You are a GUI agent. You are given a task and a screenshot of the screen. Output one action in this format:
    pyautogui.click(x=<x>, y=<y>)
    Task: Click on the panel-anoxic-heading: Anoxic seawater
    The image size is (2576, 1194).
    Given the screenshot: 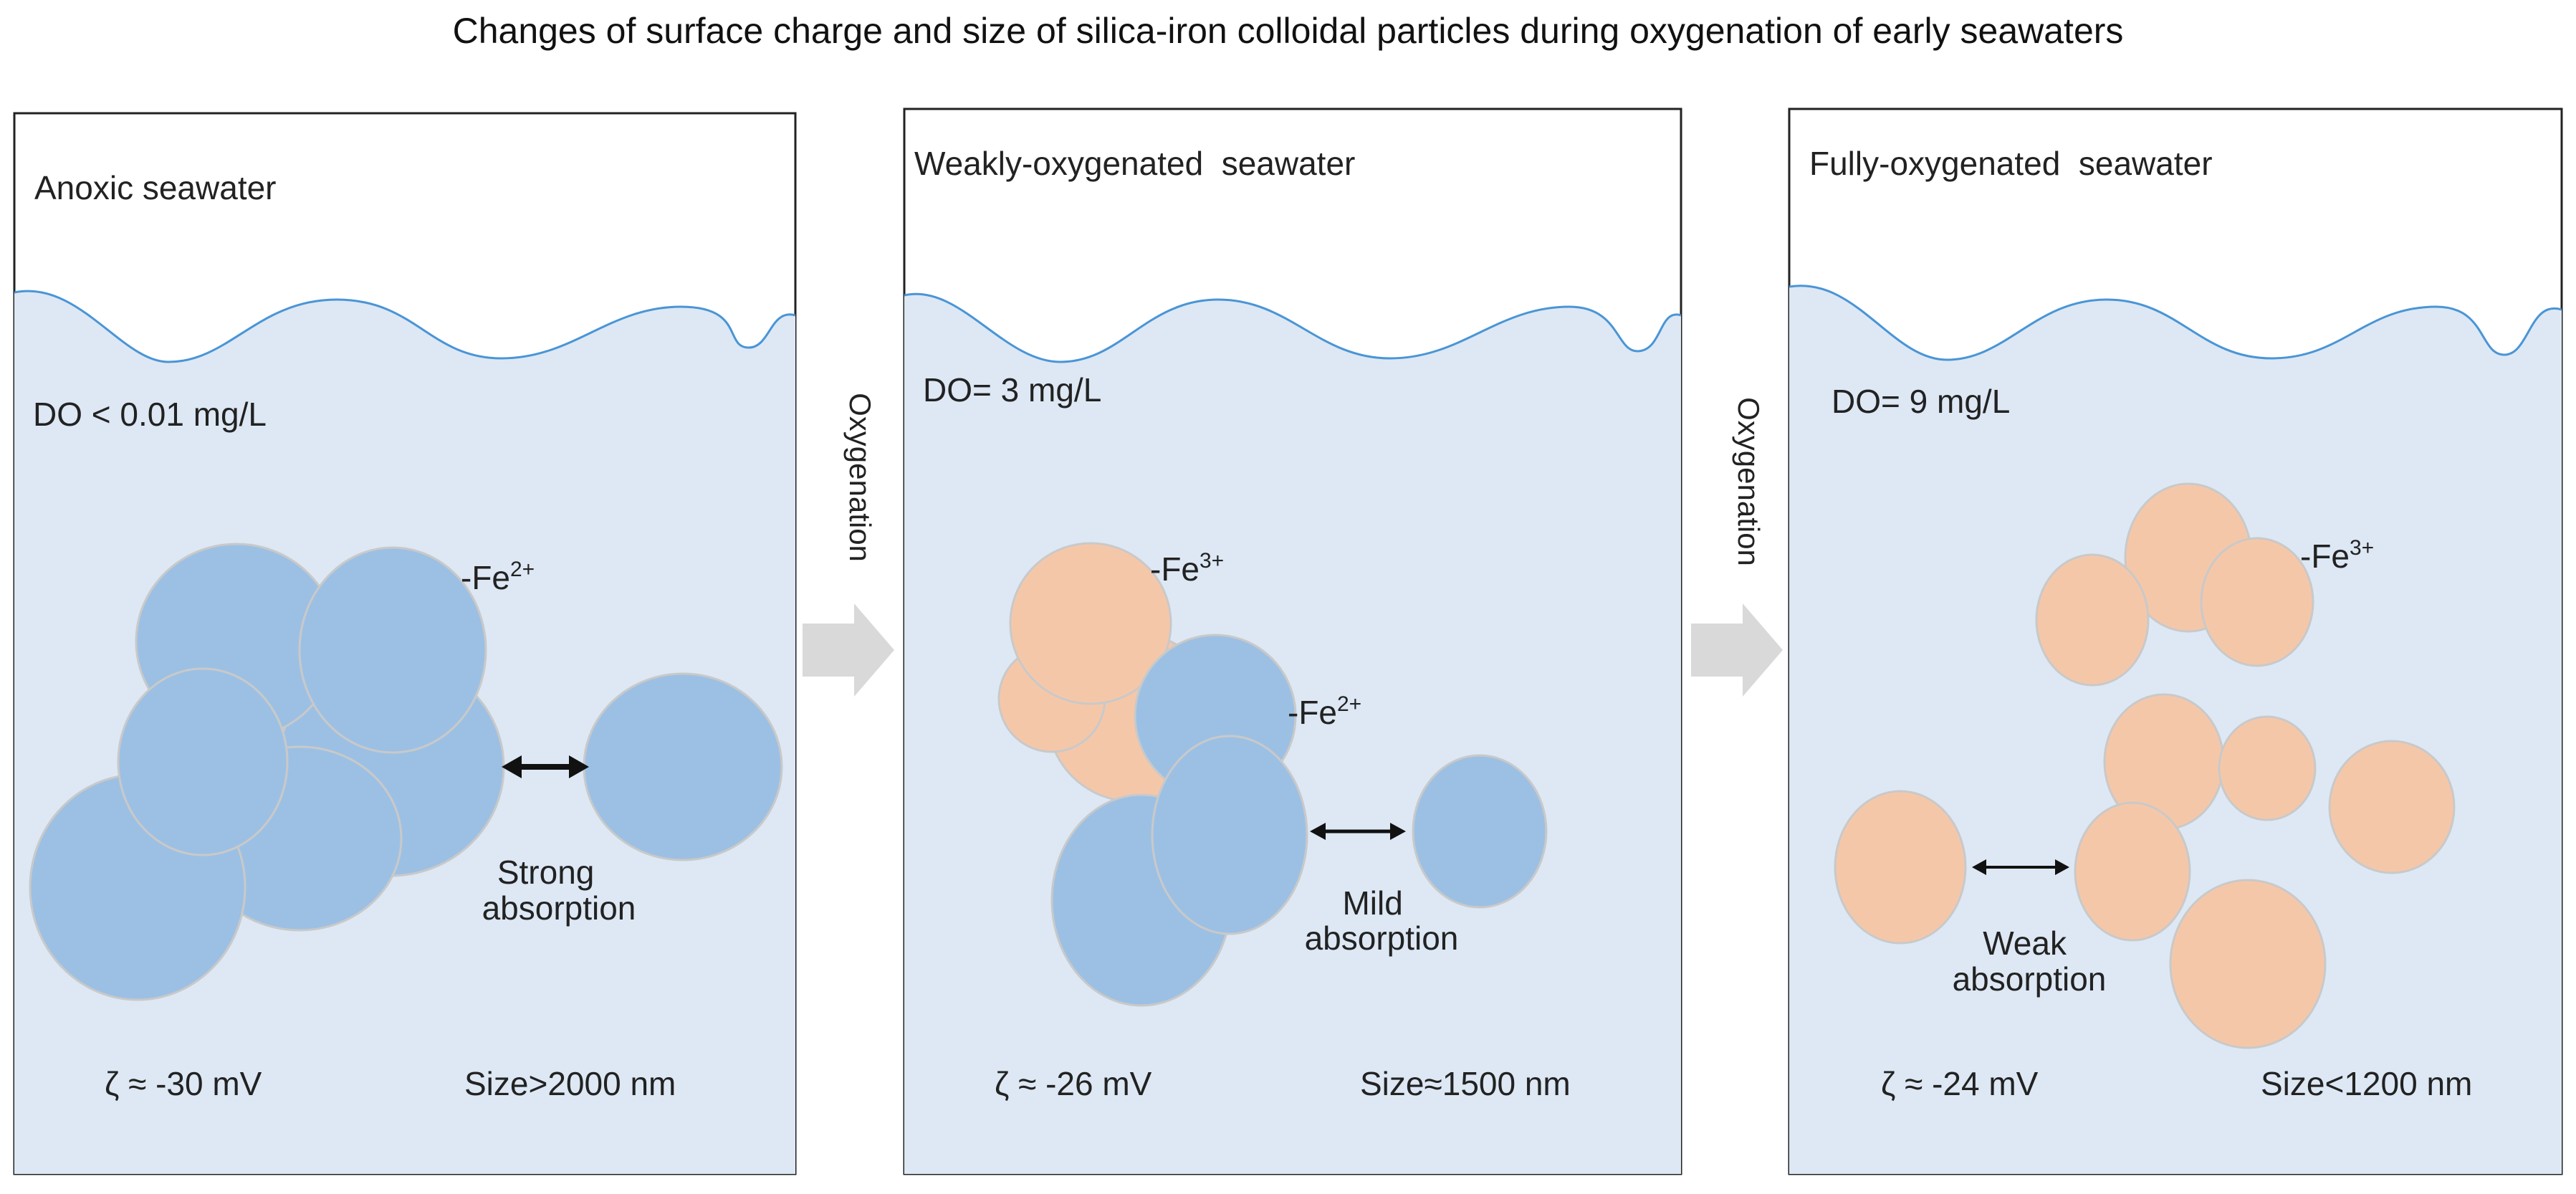 What is the action you would take?
    pyautogui.click(x=156, y=187)
    